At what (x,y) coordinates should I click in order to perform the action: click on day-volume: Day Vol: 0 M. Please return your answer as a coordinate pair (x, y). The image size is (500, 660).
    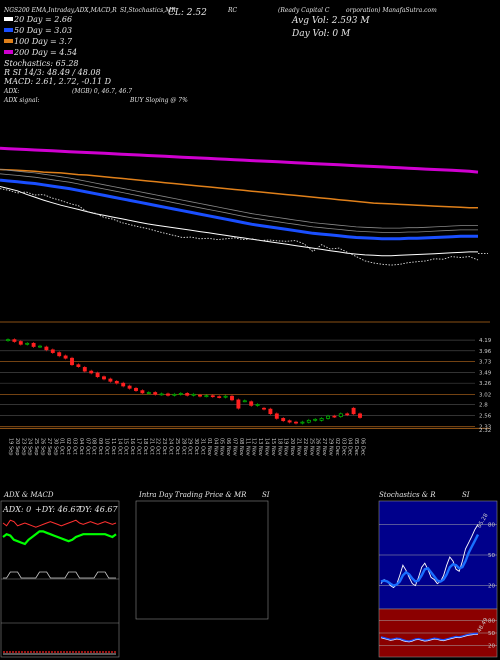
    Looking at the image, I should click on (321, 34).